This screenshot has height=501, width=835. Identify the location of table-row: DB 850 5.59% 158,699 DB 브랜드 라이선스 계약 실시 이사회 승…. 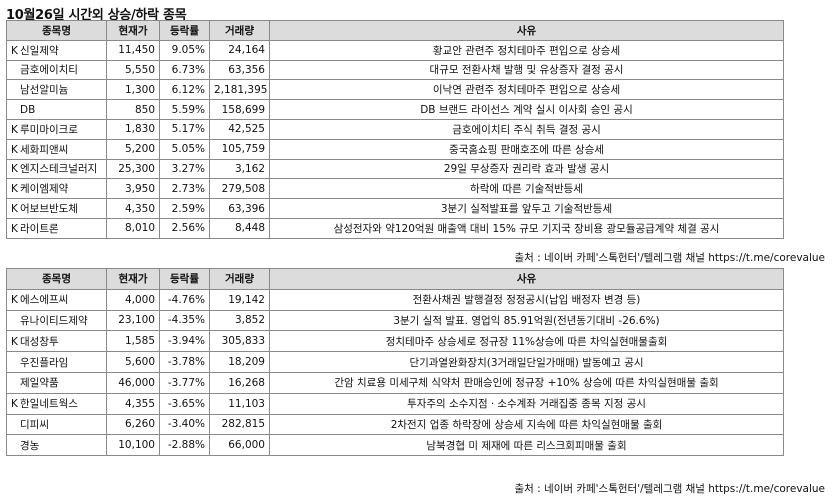
(395, 109).